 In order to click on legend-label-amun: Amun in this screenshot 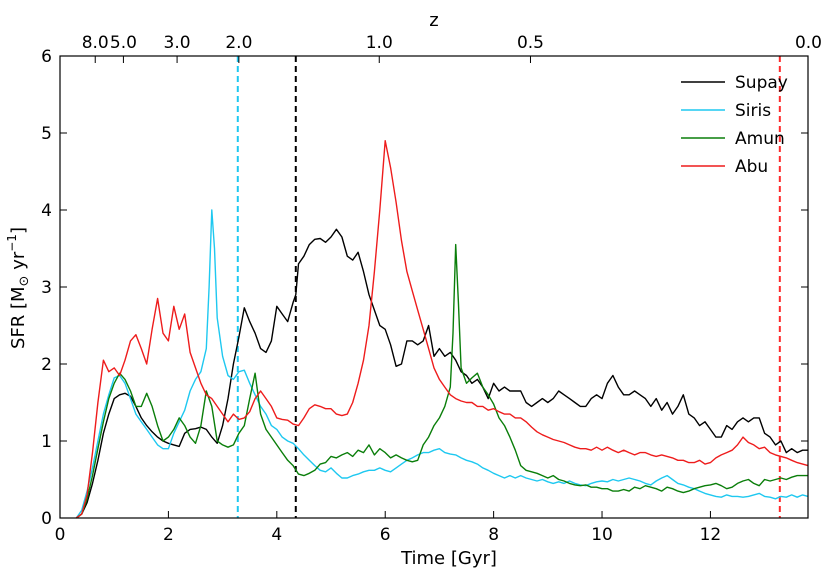, I will do `click(760, 139)`.